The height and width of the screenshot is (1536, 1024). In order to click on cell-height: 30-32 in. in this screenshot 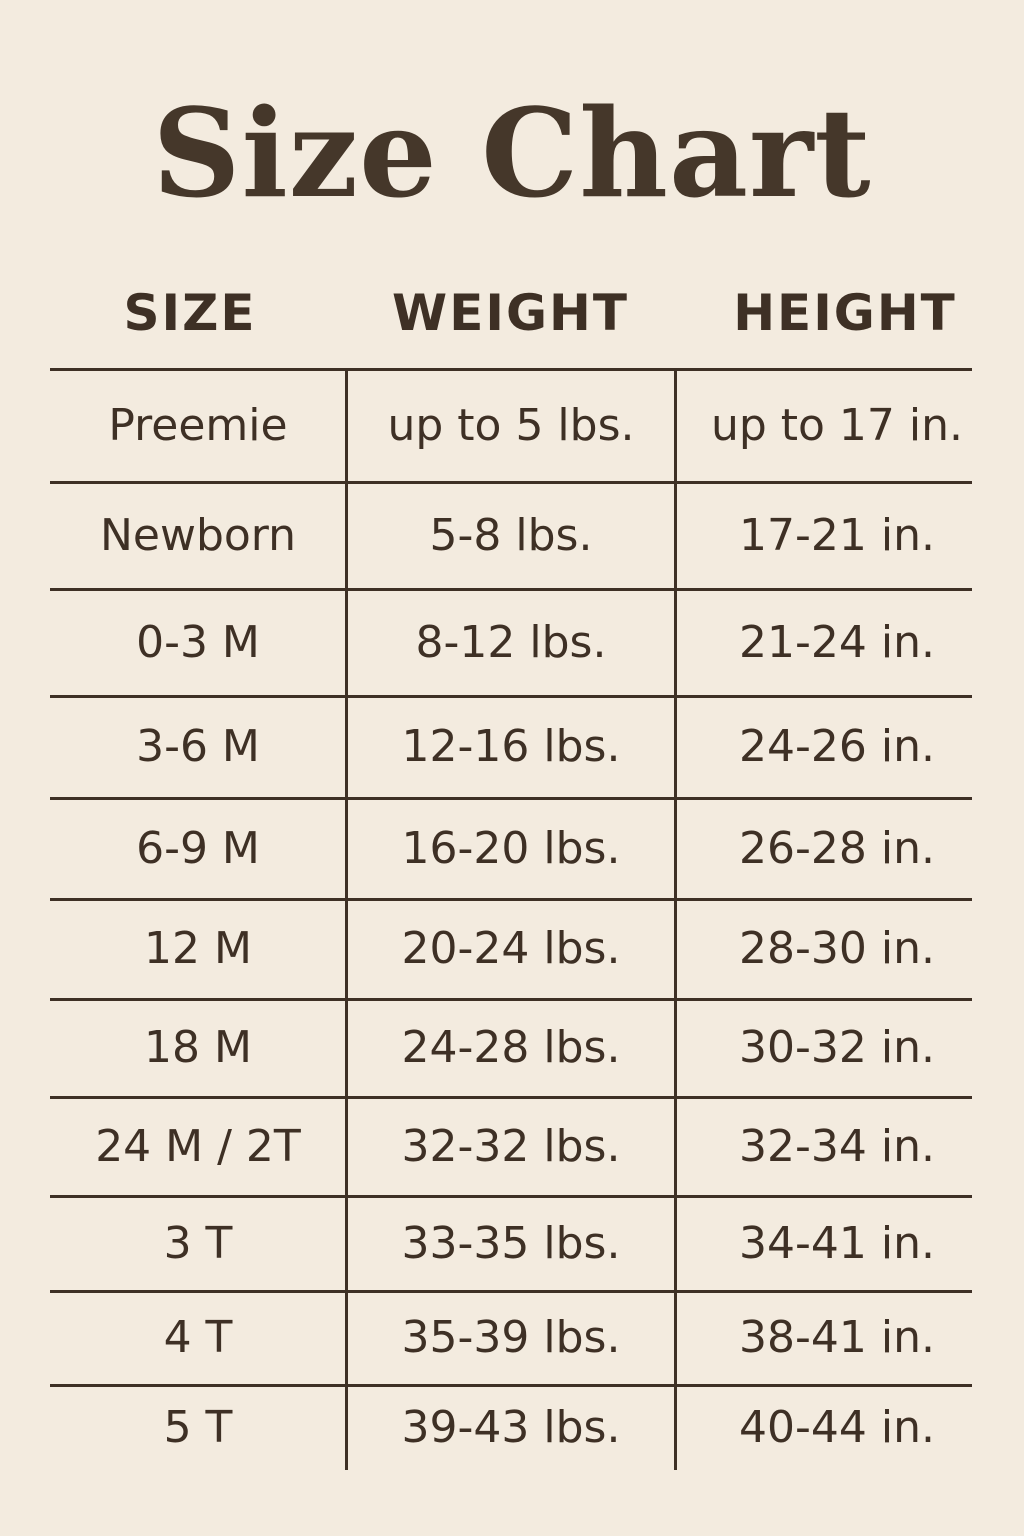, I will do `click(837, 1047)`.